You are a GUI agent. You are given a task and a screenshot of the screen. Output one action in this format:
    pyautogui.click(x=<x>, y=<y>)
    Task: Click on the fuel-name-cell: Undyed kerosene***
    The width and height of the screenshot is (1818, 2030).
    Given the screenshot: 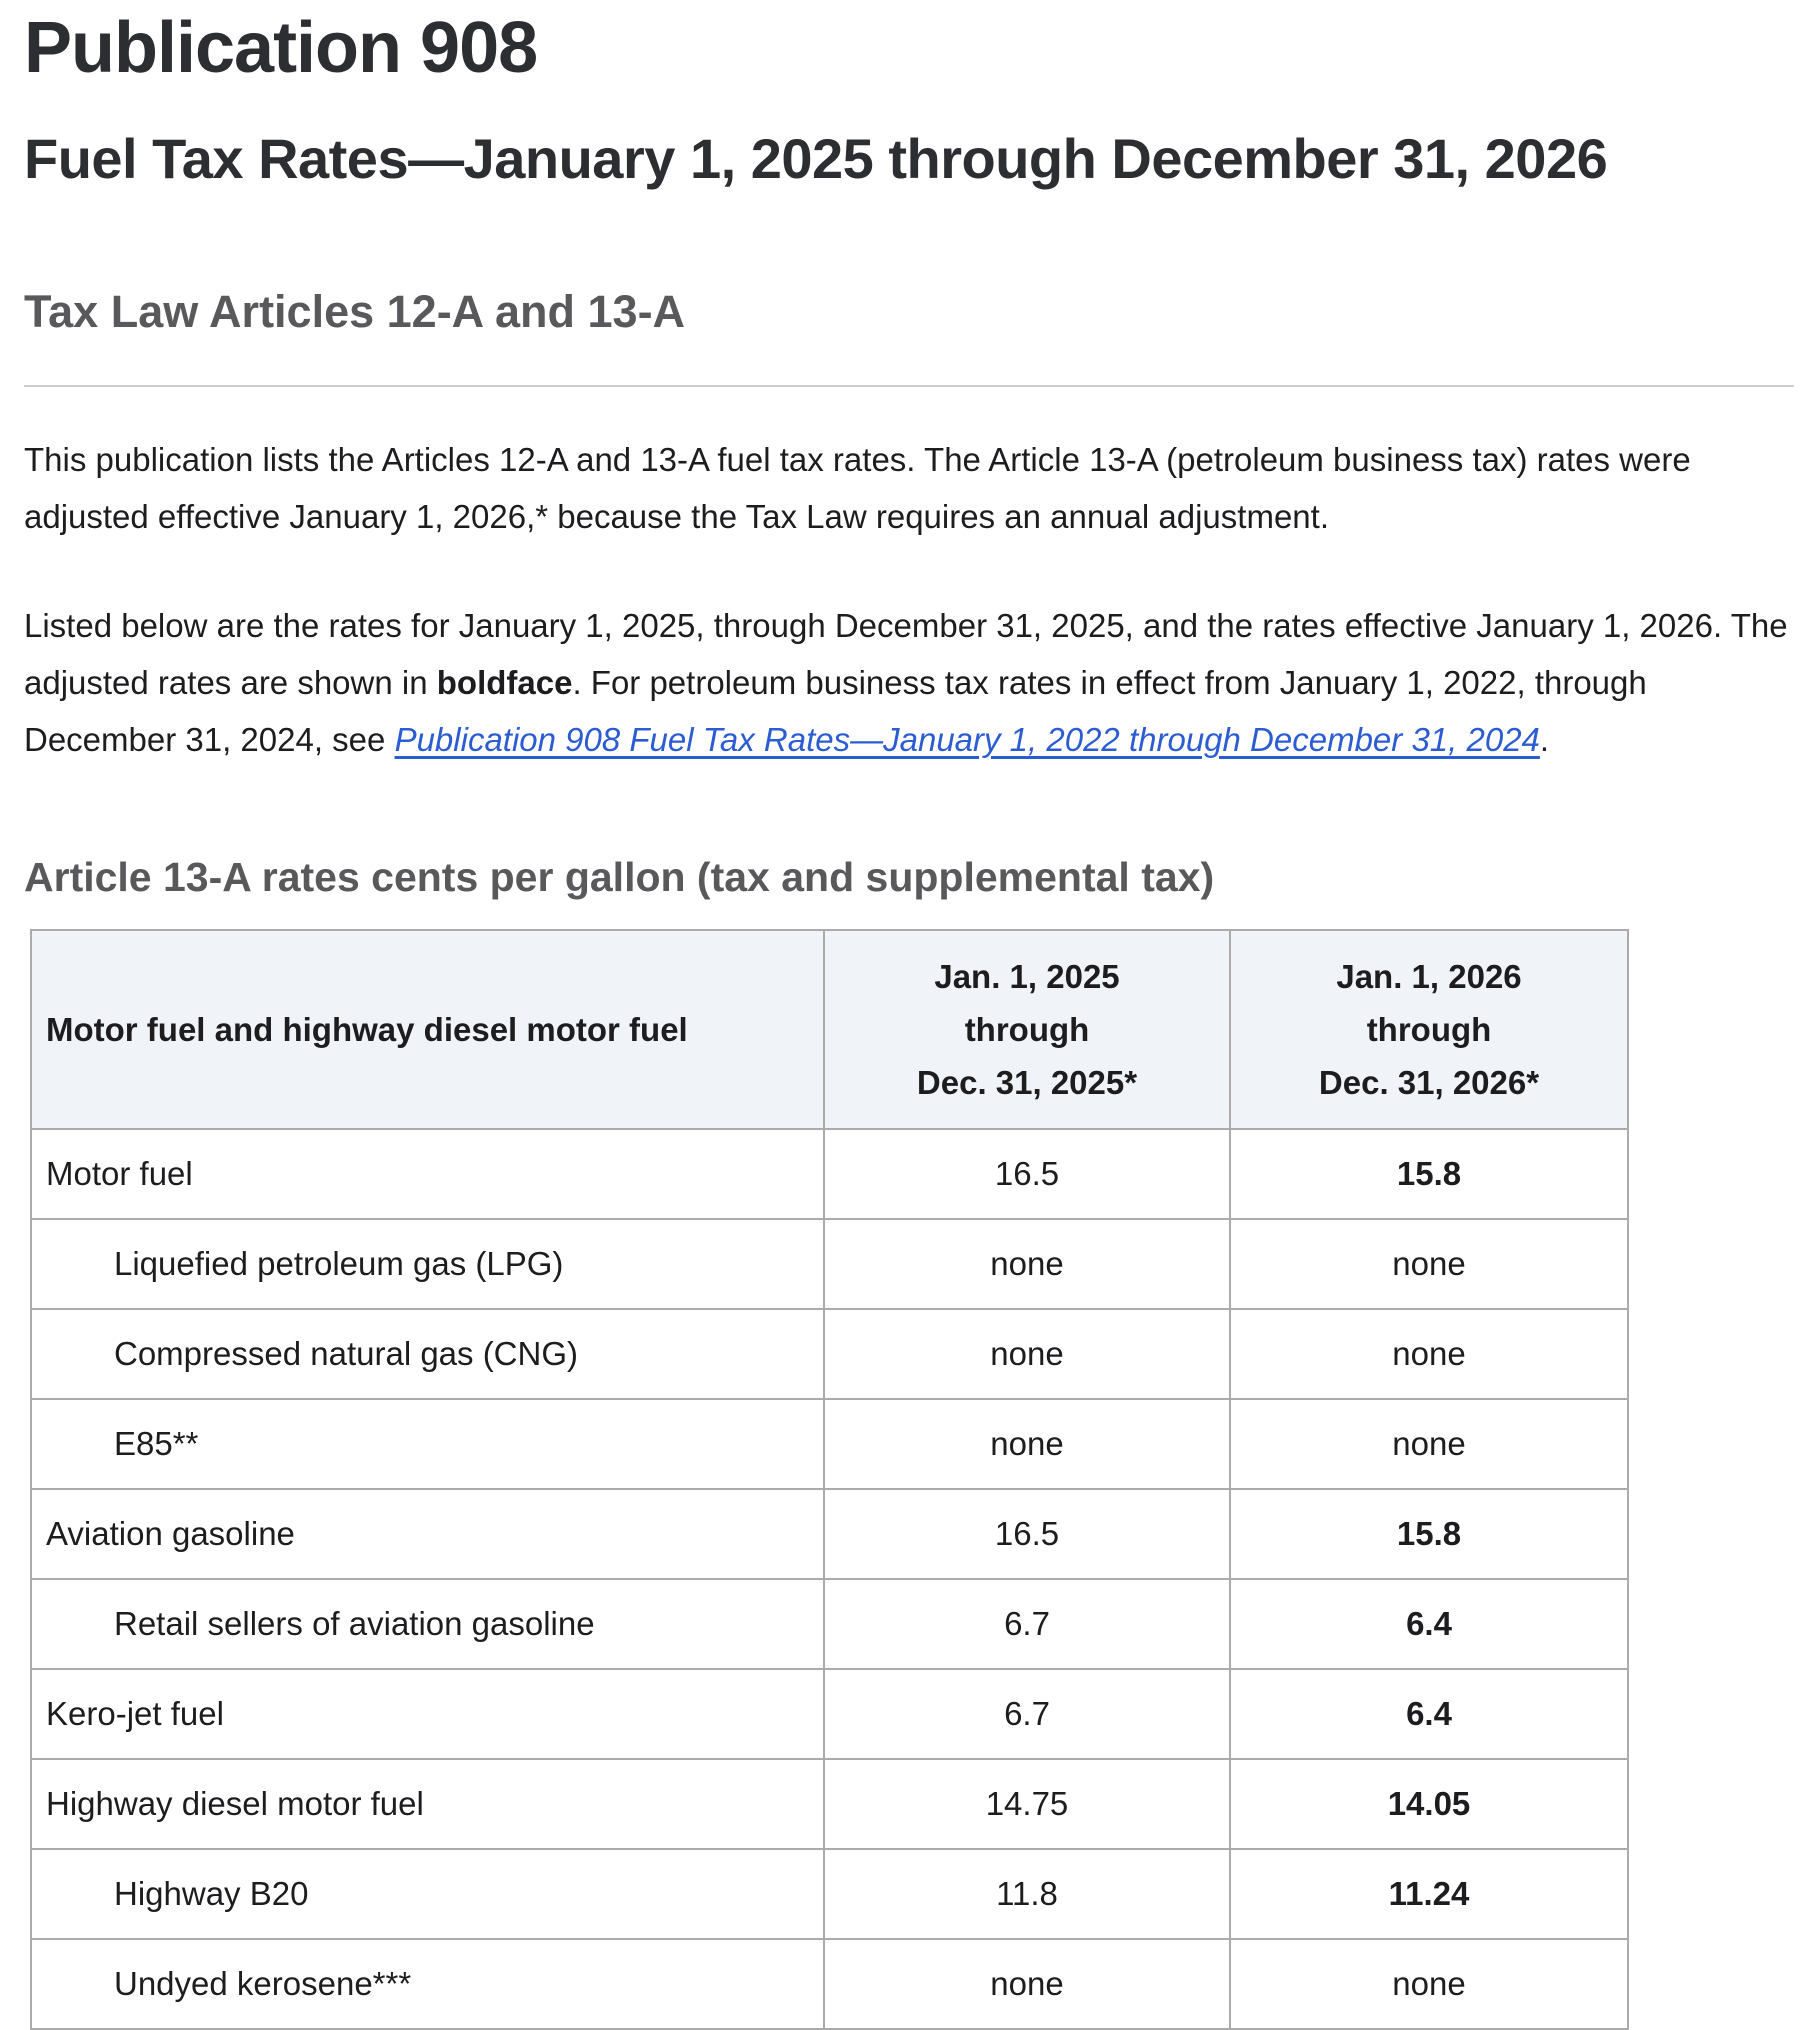 What is the action you would take?
    pyautogui.click(x=427, y=1983)
    